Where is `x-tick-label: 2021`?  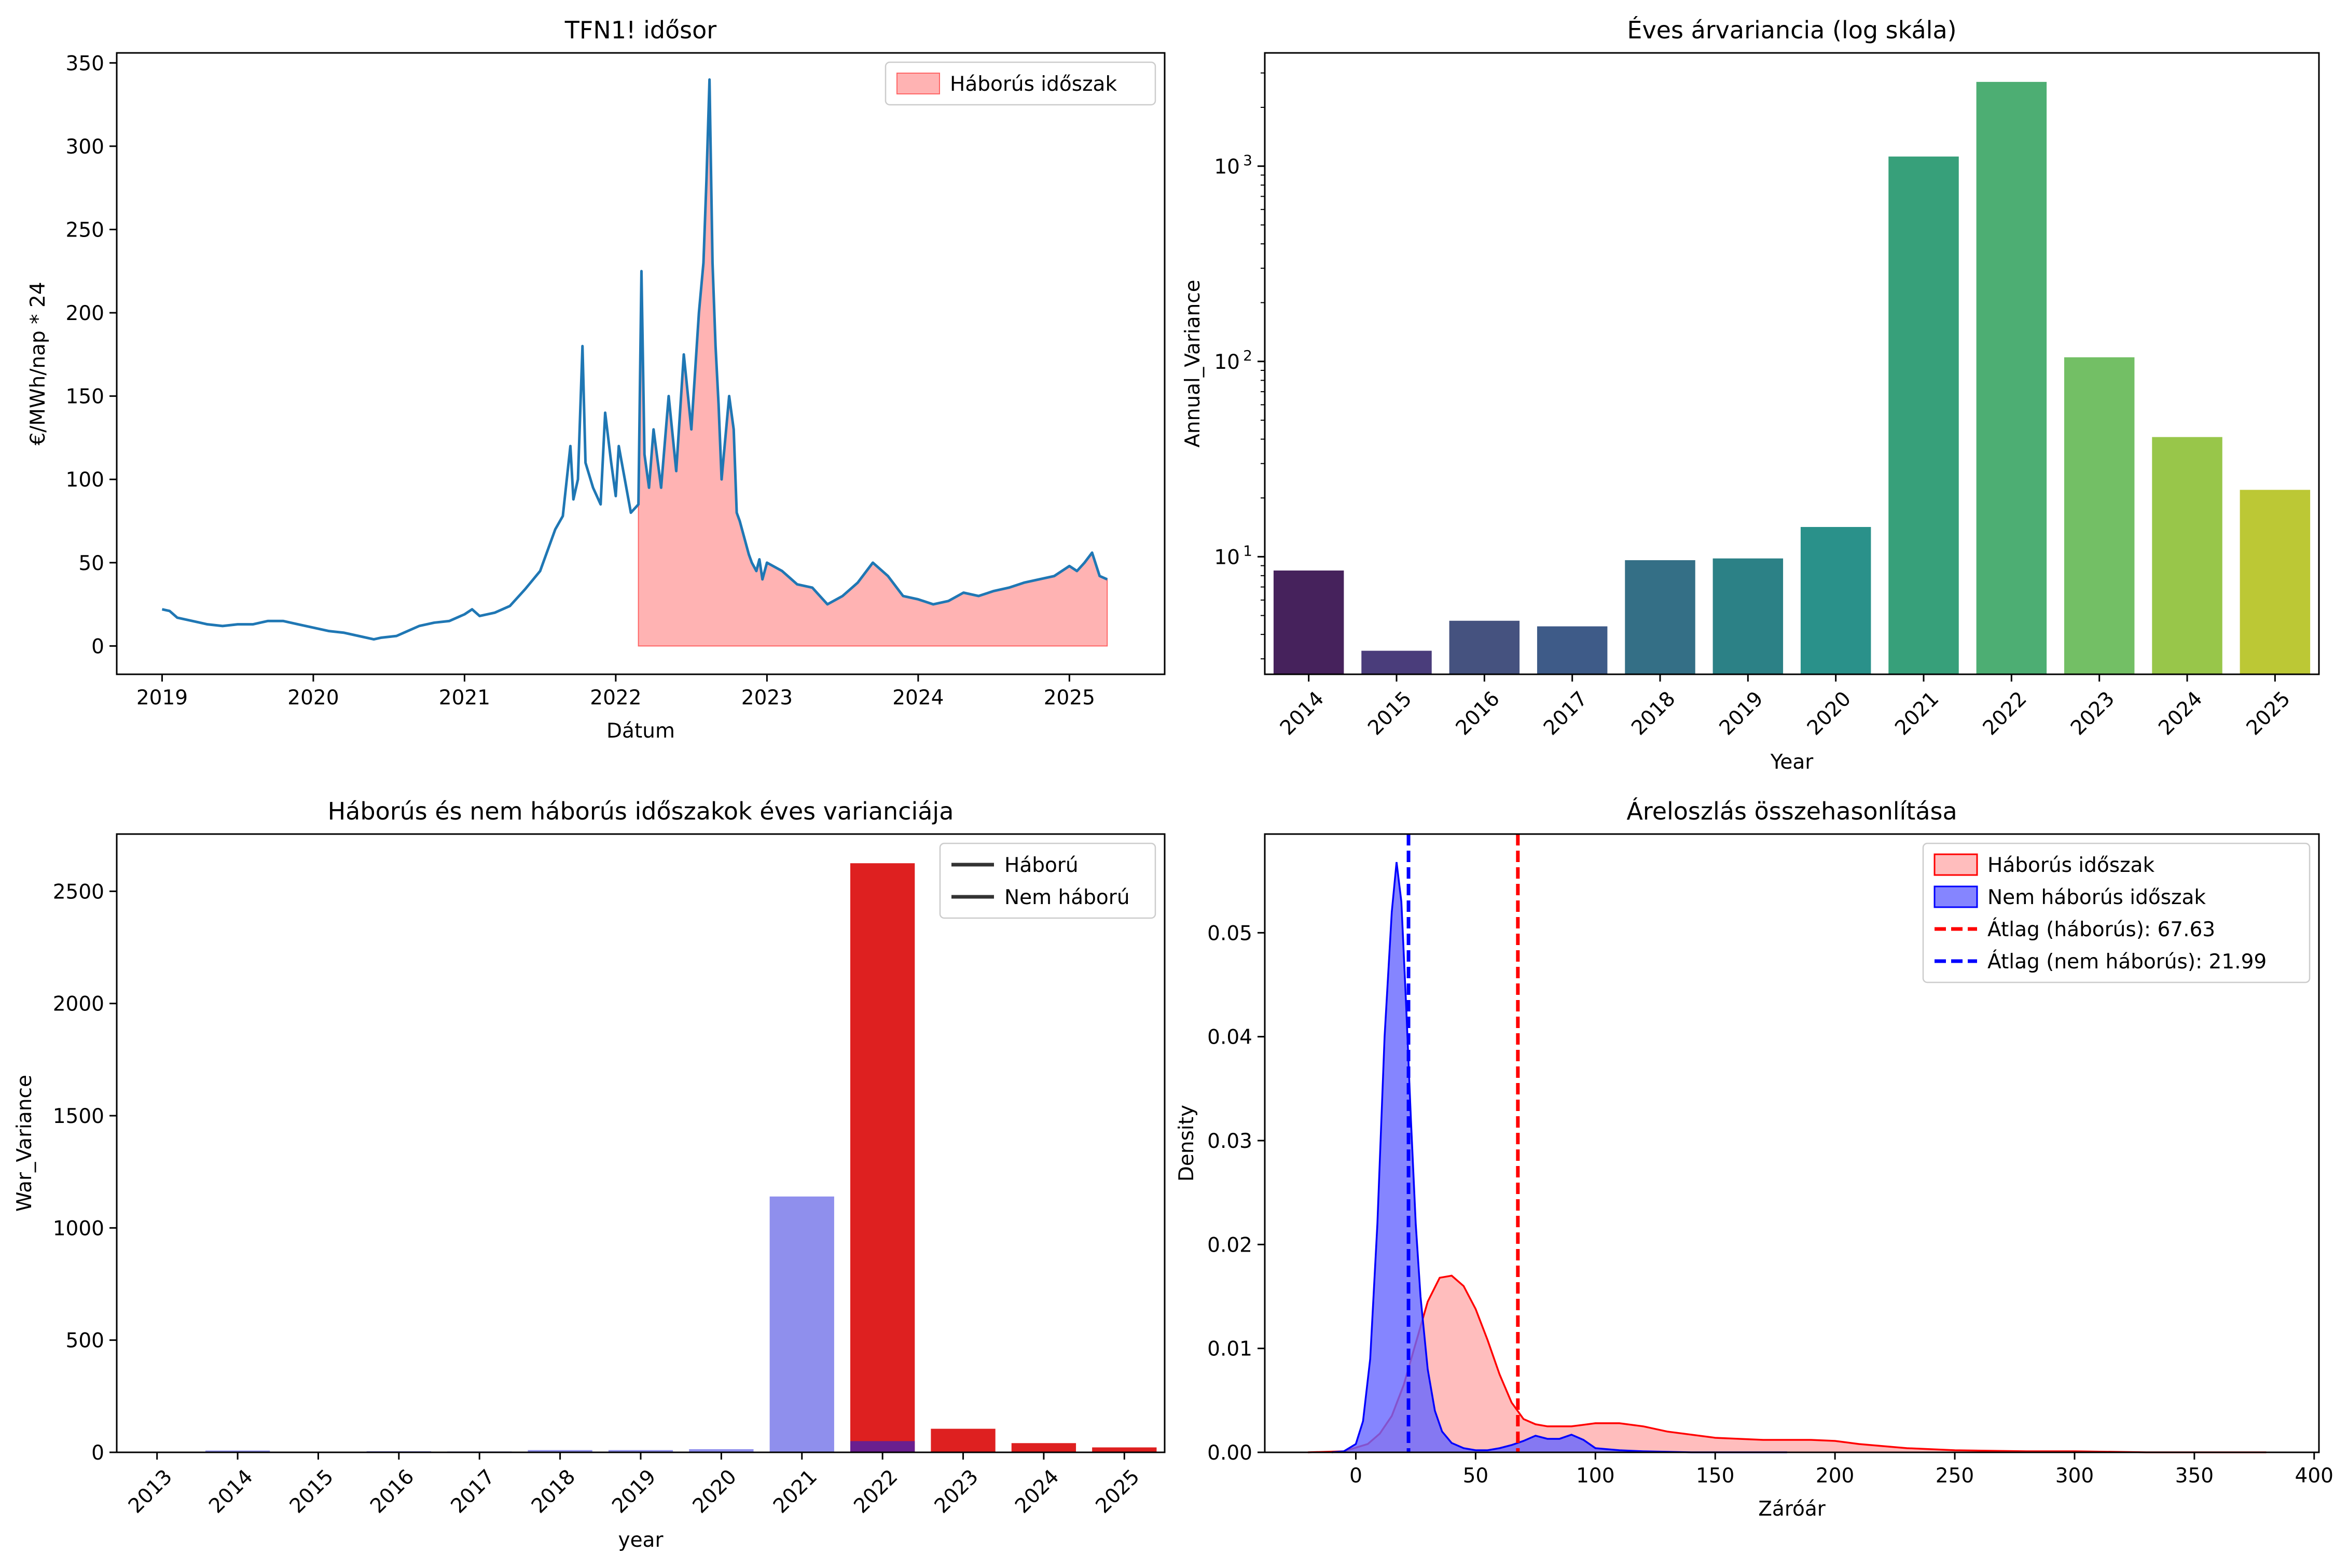
x-tick-label: 2021 is located at coordinates (1917, 713).